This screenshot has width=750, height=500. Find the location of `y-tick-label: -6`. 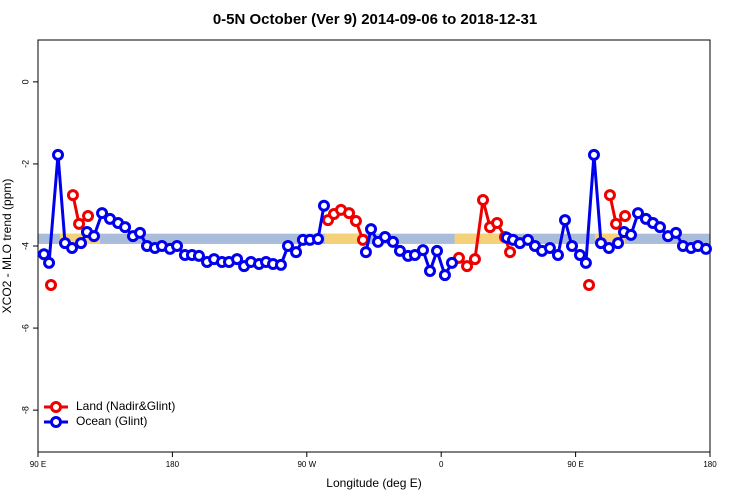

y-tick-label: -6 is located at coordinates (25, 328).